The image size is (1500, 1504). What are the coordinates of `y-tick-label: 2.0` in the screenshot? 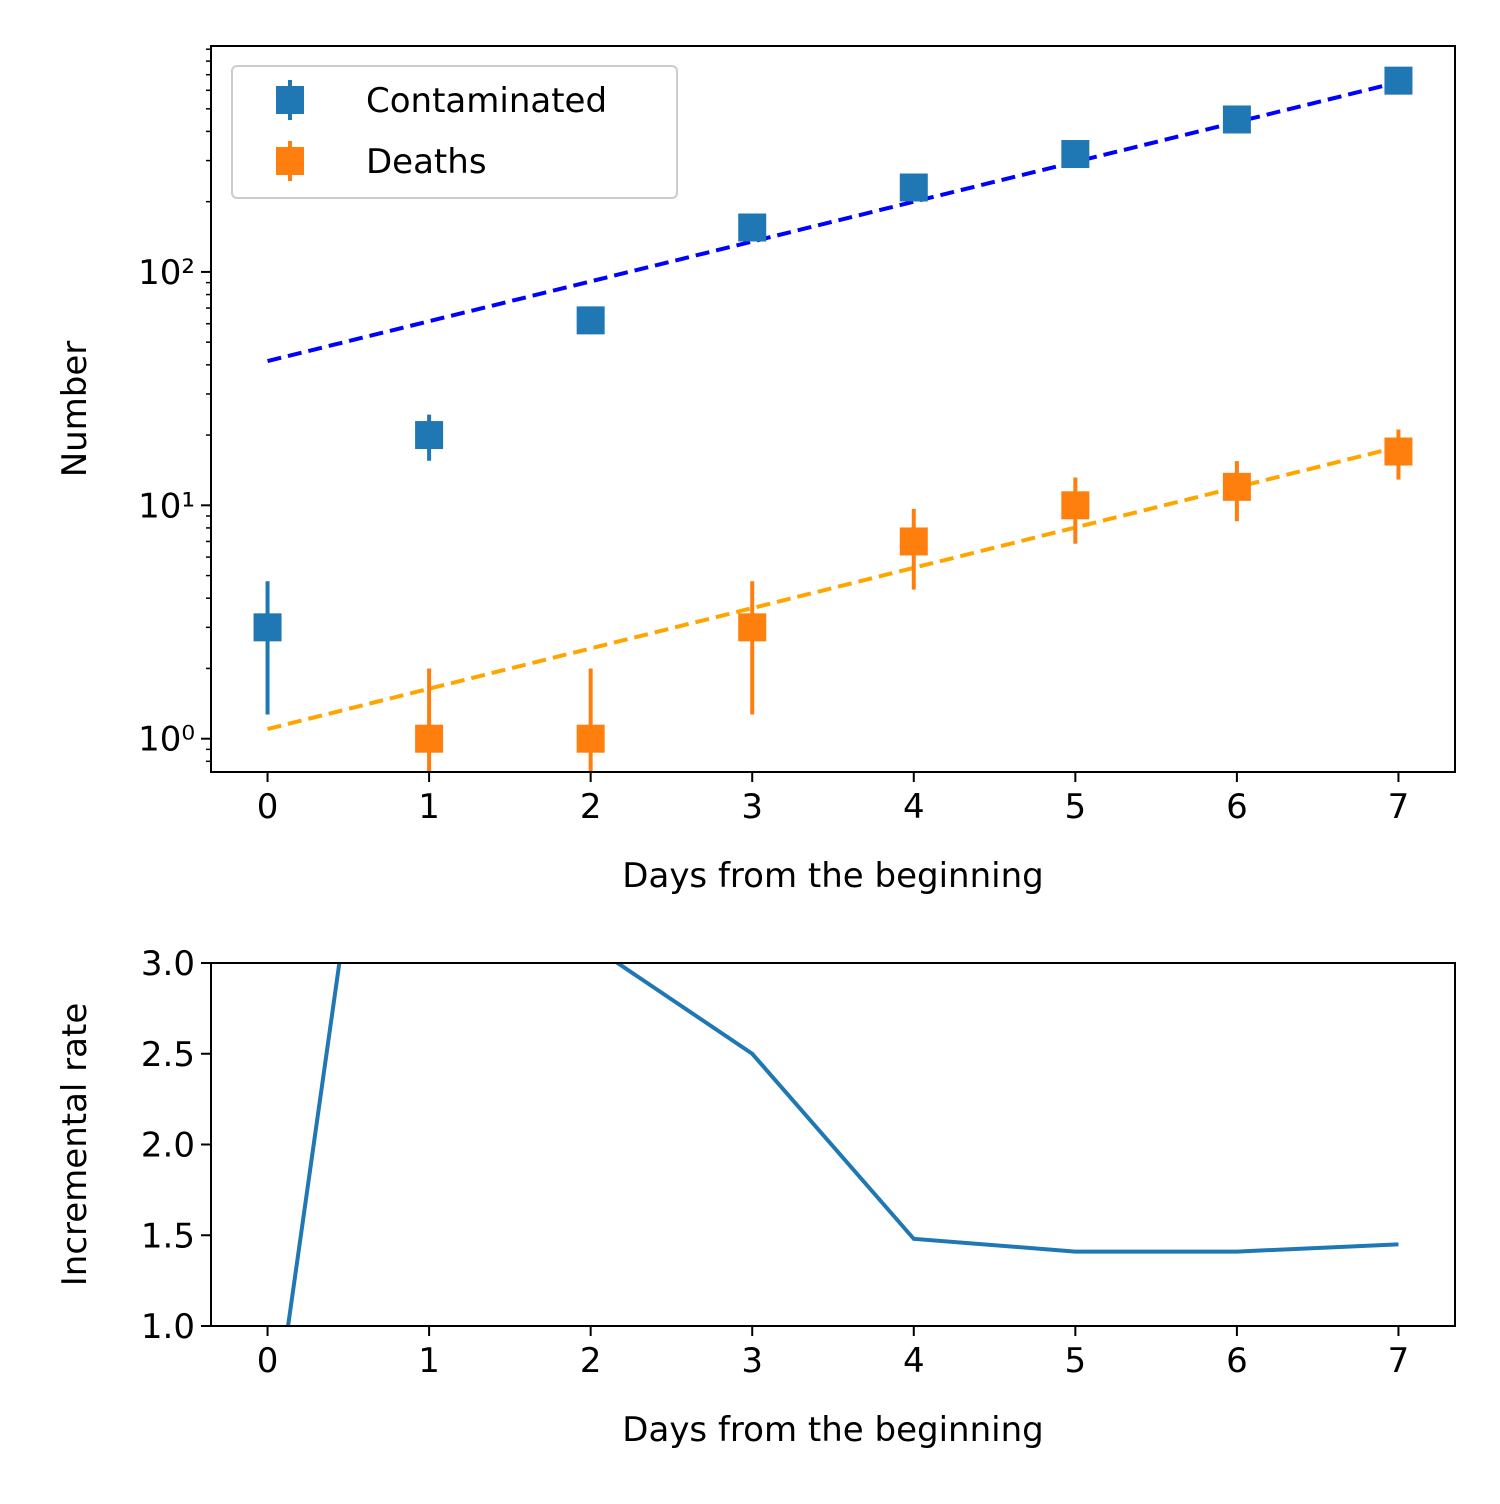 It's located at (168, 1146).